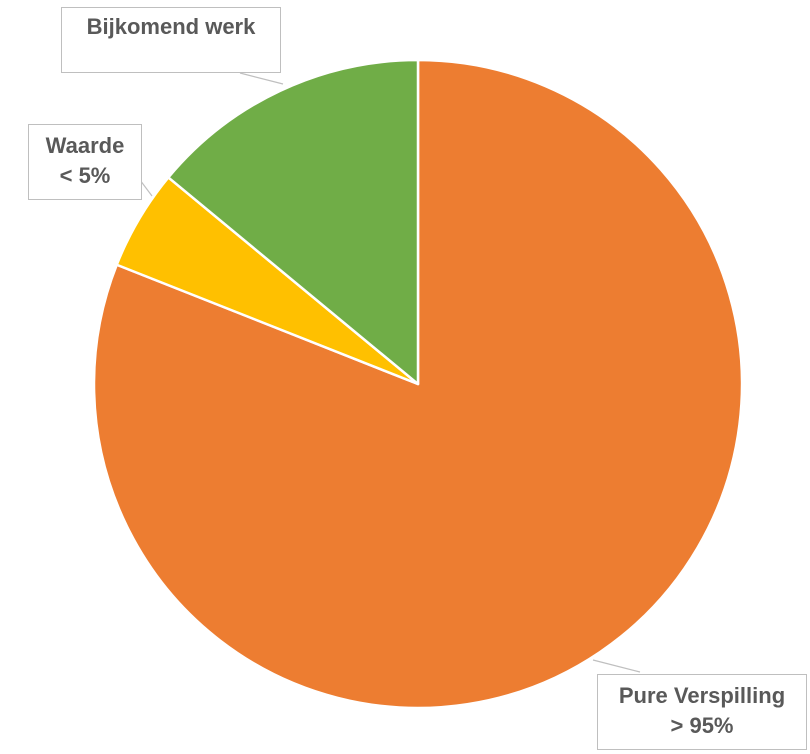  Describe the element at coordinates (616, 666) in the screenshot. I see `leader-line-pure-verspilling` at that location.